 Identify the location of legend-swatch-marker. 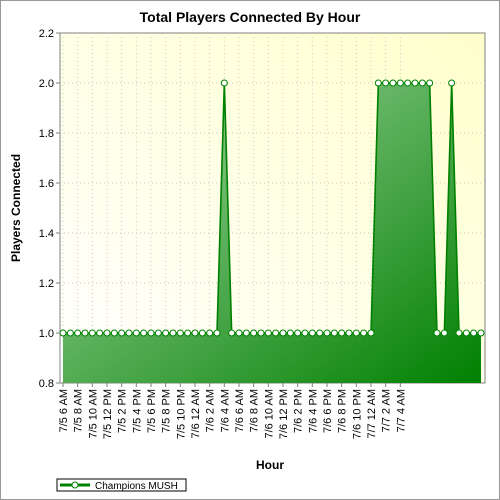
(75, 485).